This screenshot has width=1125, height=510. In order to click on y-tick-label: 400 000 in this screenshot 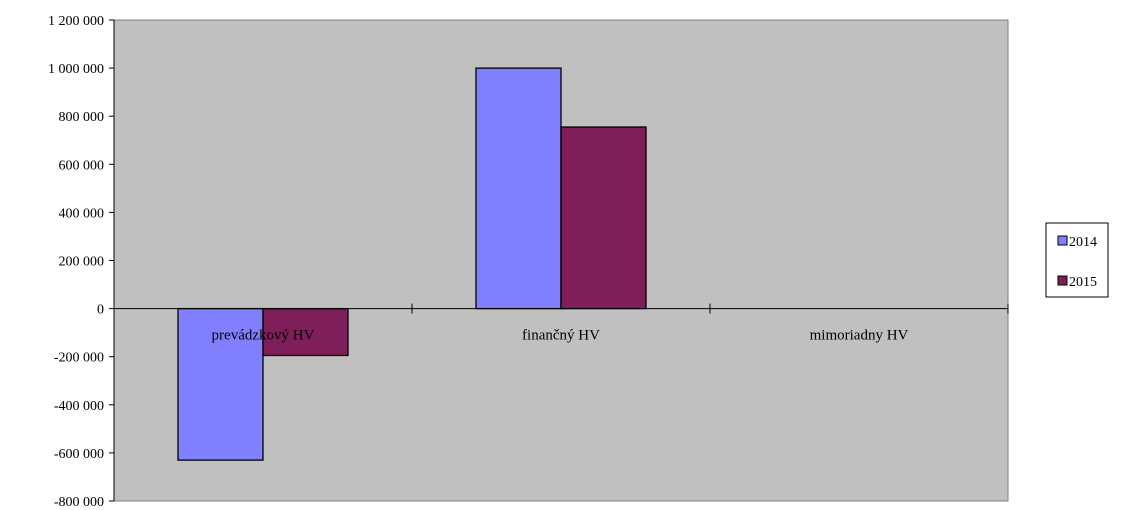, I will do `click(82, 213)`.